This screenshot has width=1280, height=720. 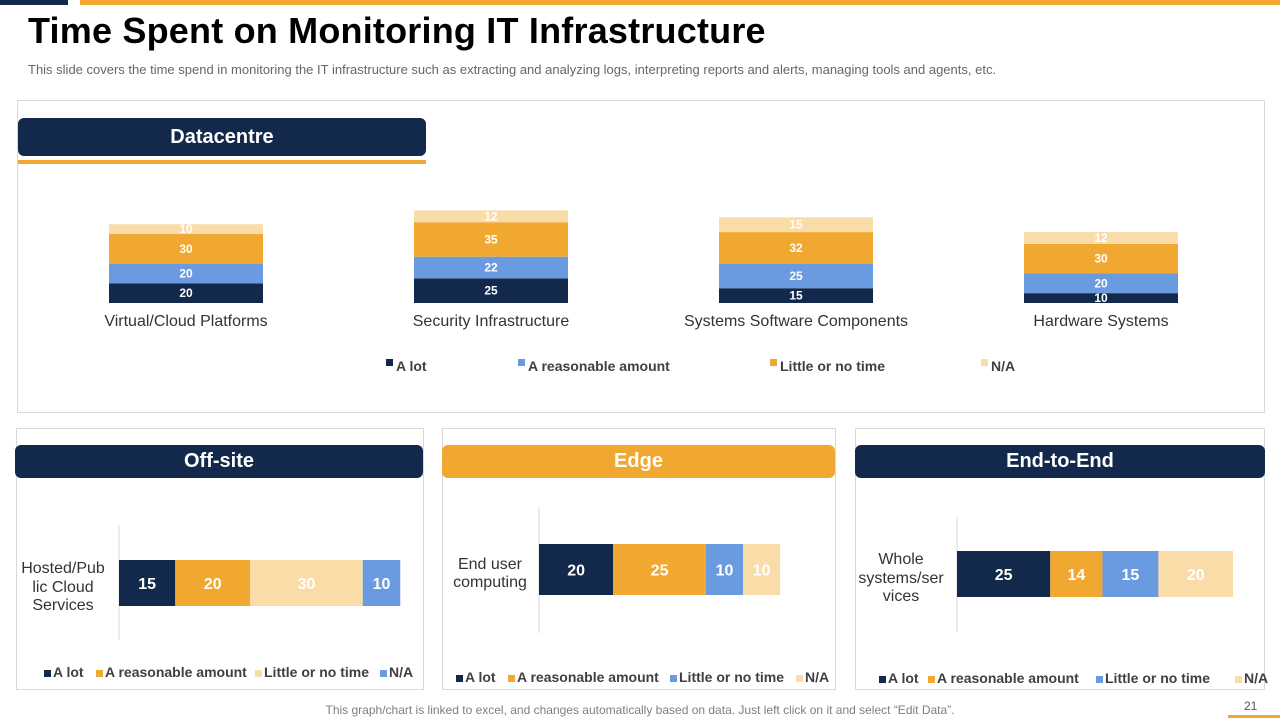 I want to click on edge-category-label: End user, so click(x=490, y=564).